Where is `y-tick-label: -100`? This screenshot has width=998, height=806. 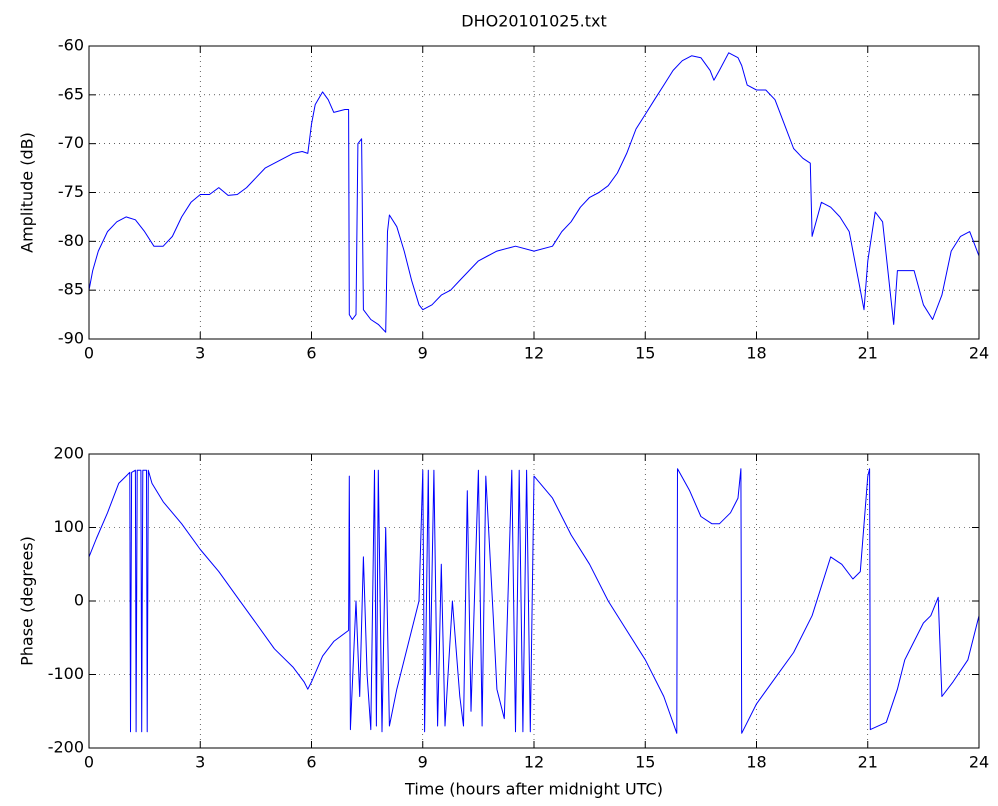 y-tick-label: -100 is located at coordinates (66, 673).